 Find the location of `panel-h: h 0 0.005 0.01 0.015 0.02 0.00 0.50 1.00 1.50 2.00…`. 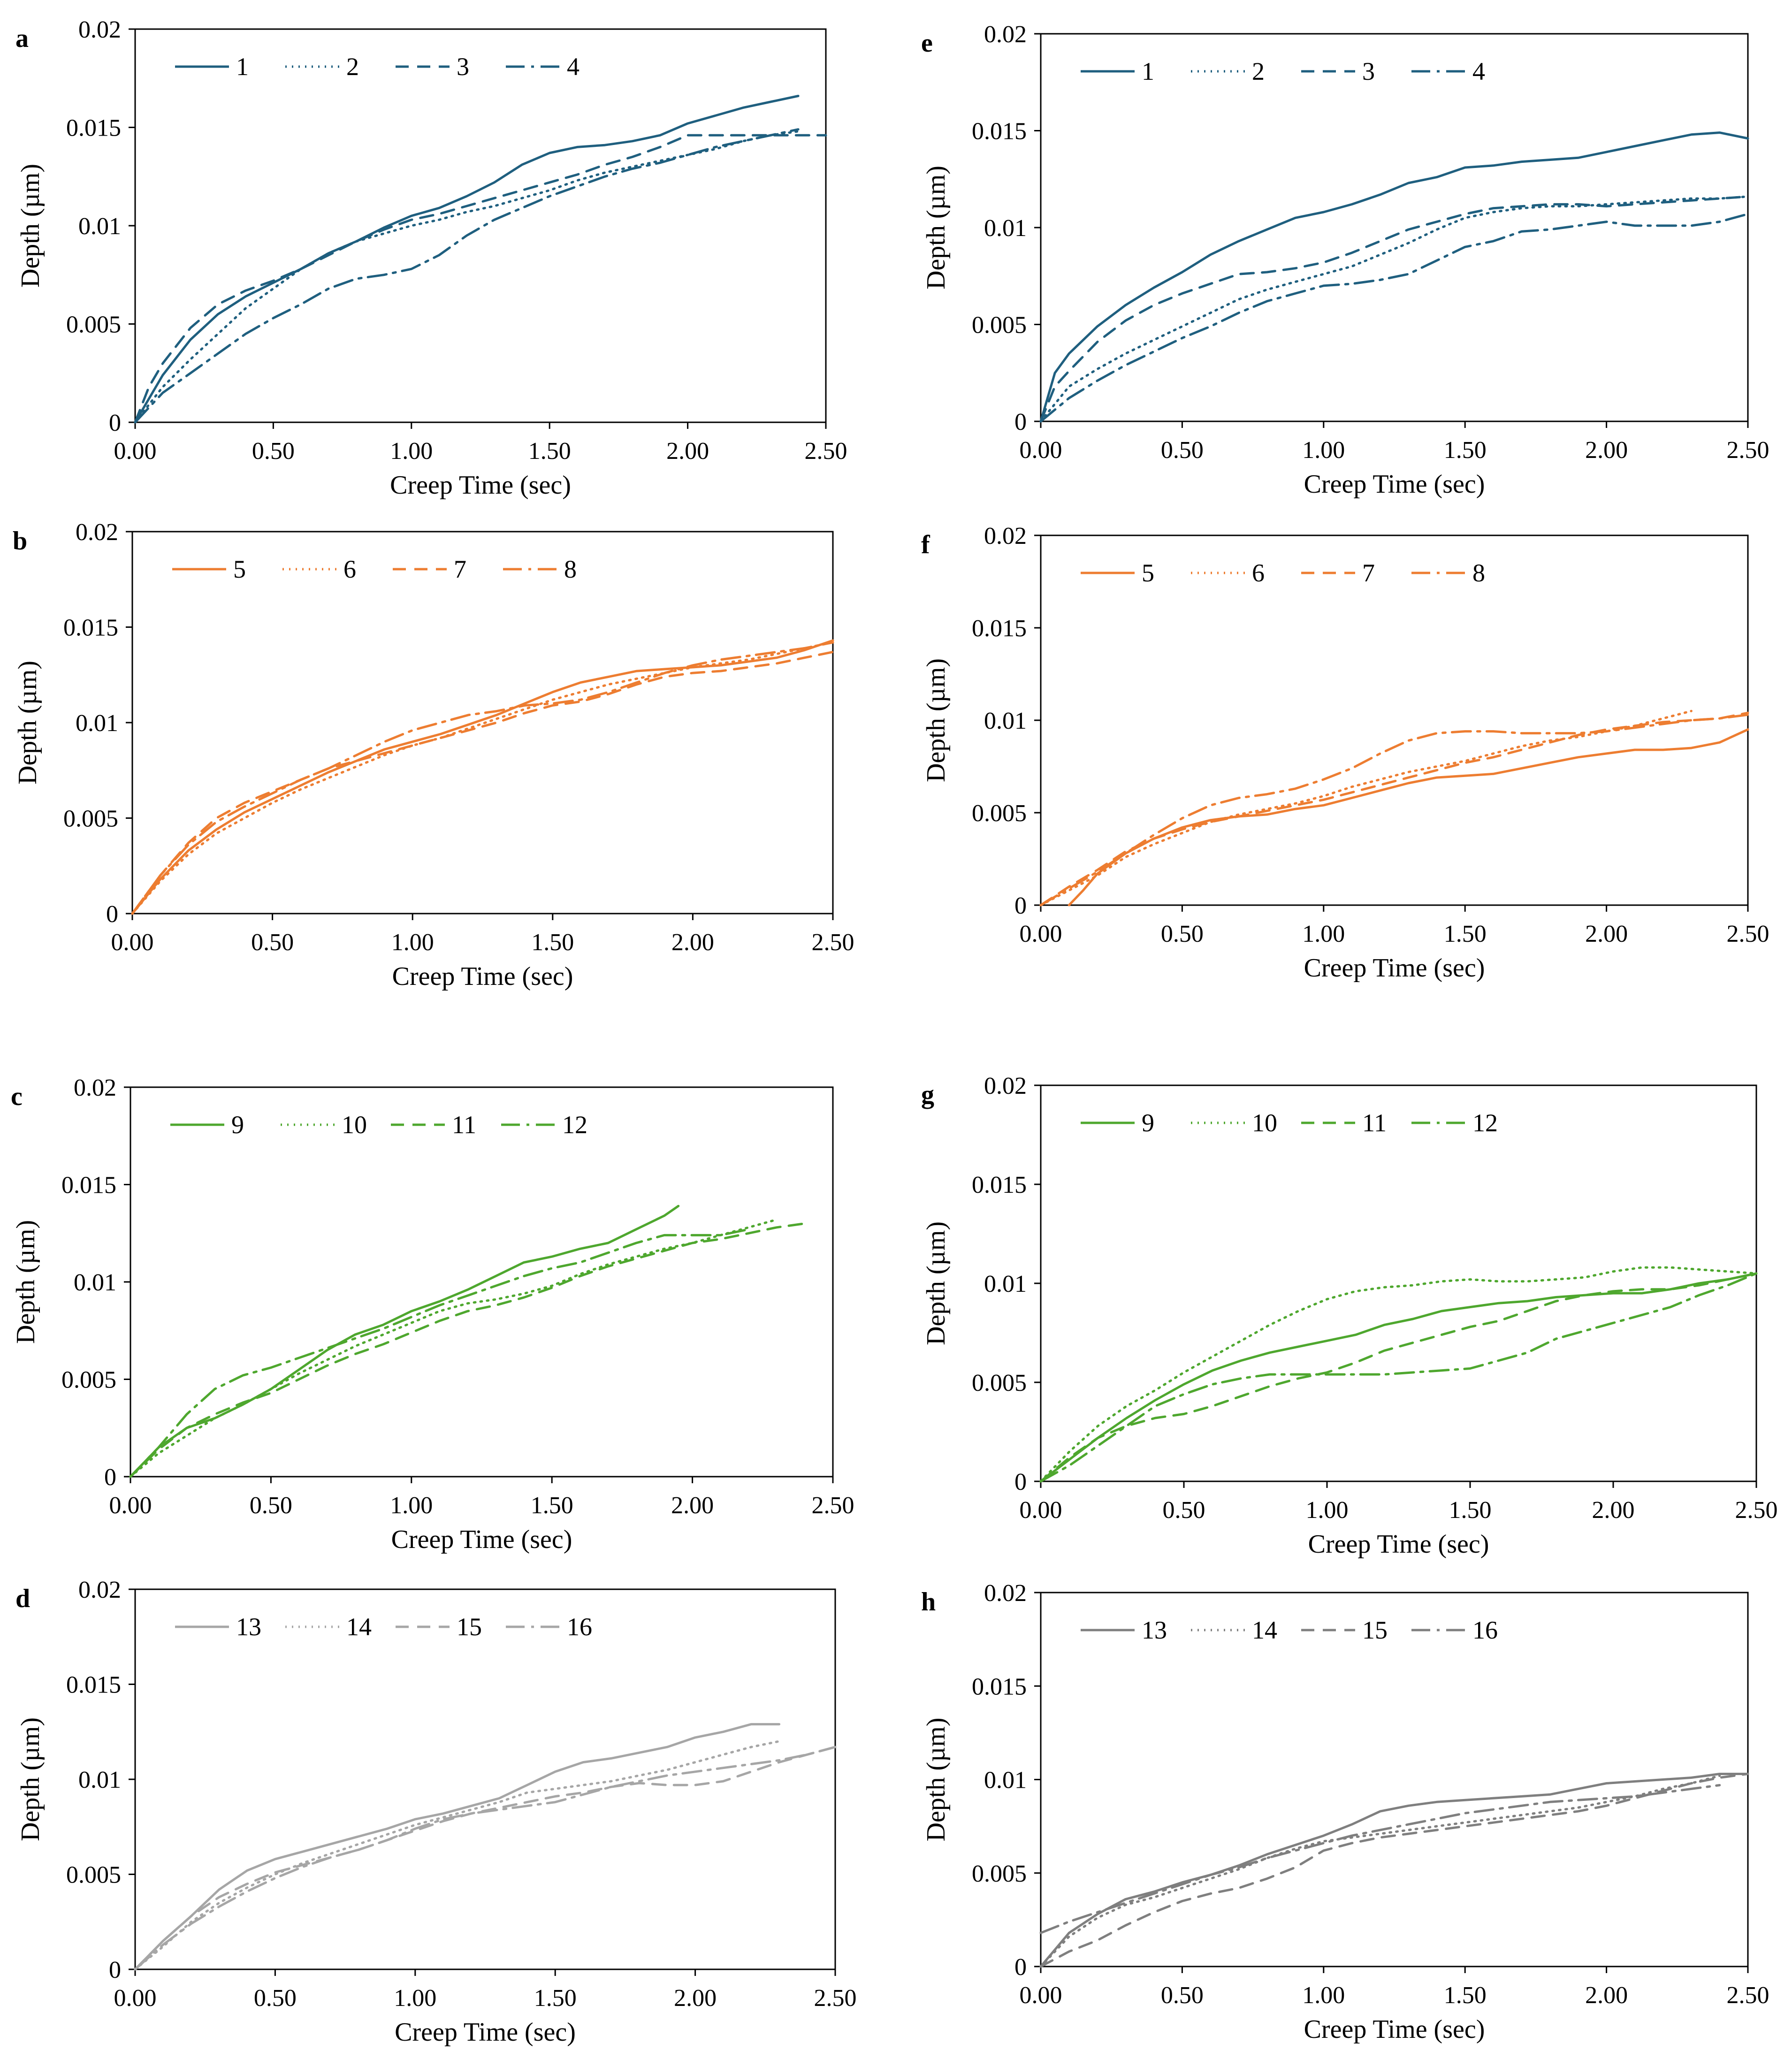

panel-h: h 0 0.005 0.01 0.015 0.02 0.00 0.50 1.00 1.50 2.00… is located at coordinates (1345, 1812).